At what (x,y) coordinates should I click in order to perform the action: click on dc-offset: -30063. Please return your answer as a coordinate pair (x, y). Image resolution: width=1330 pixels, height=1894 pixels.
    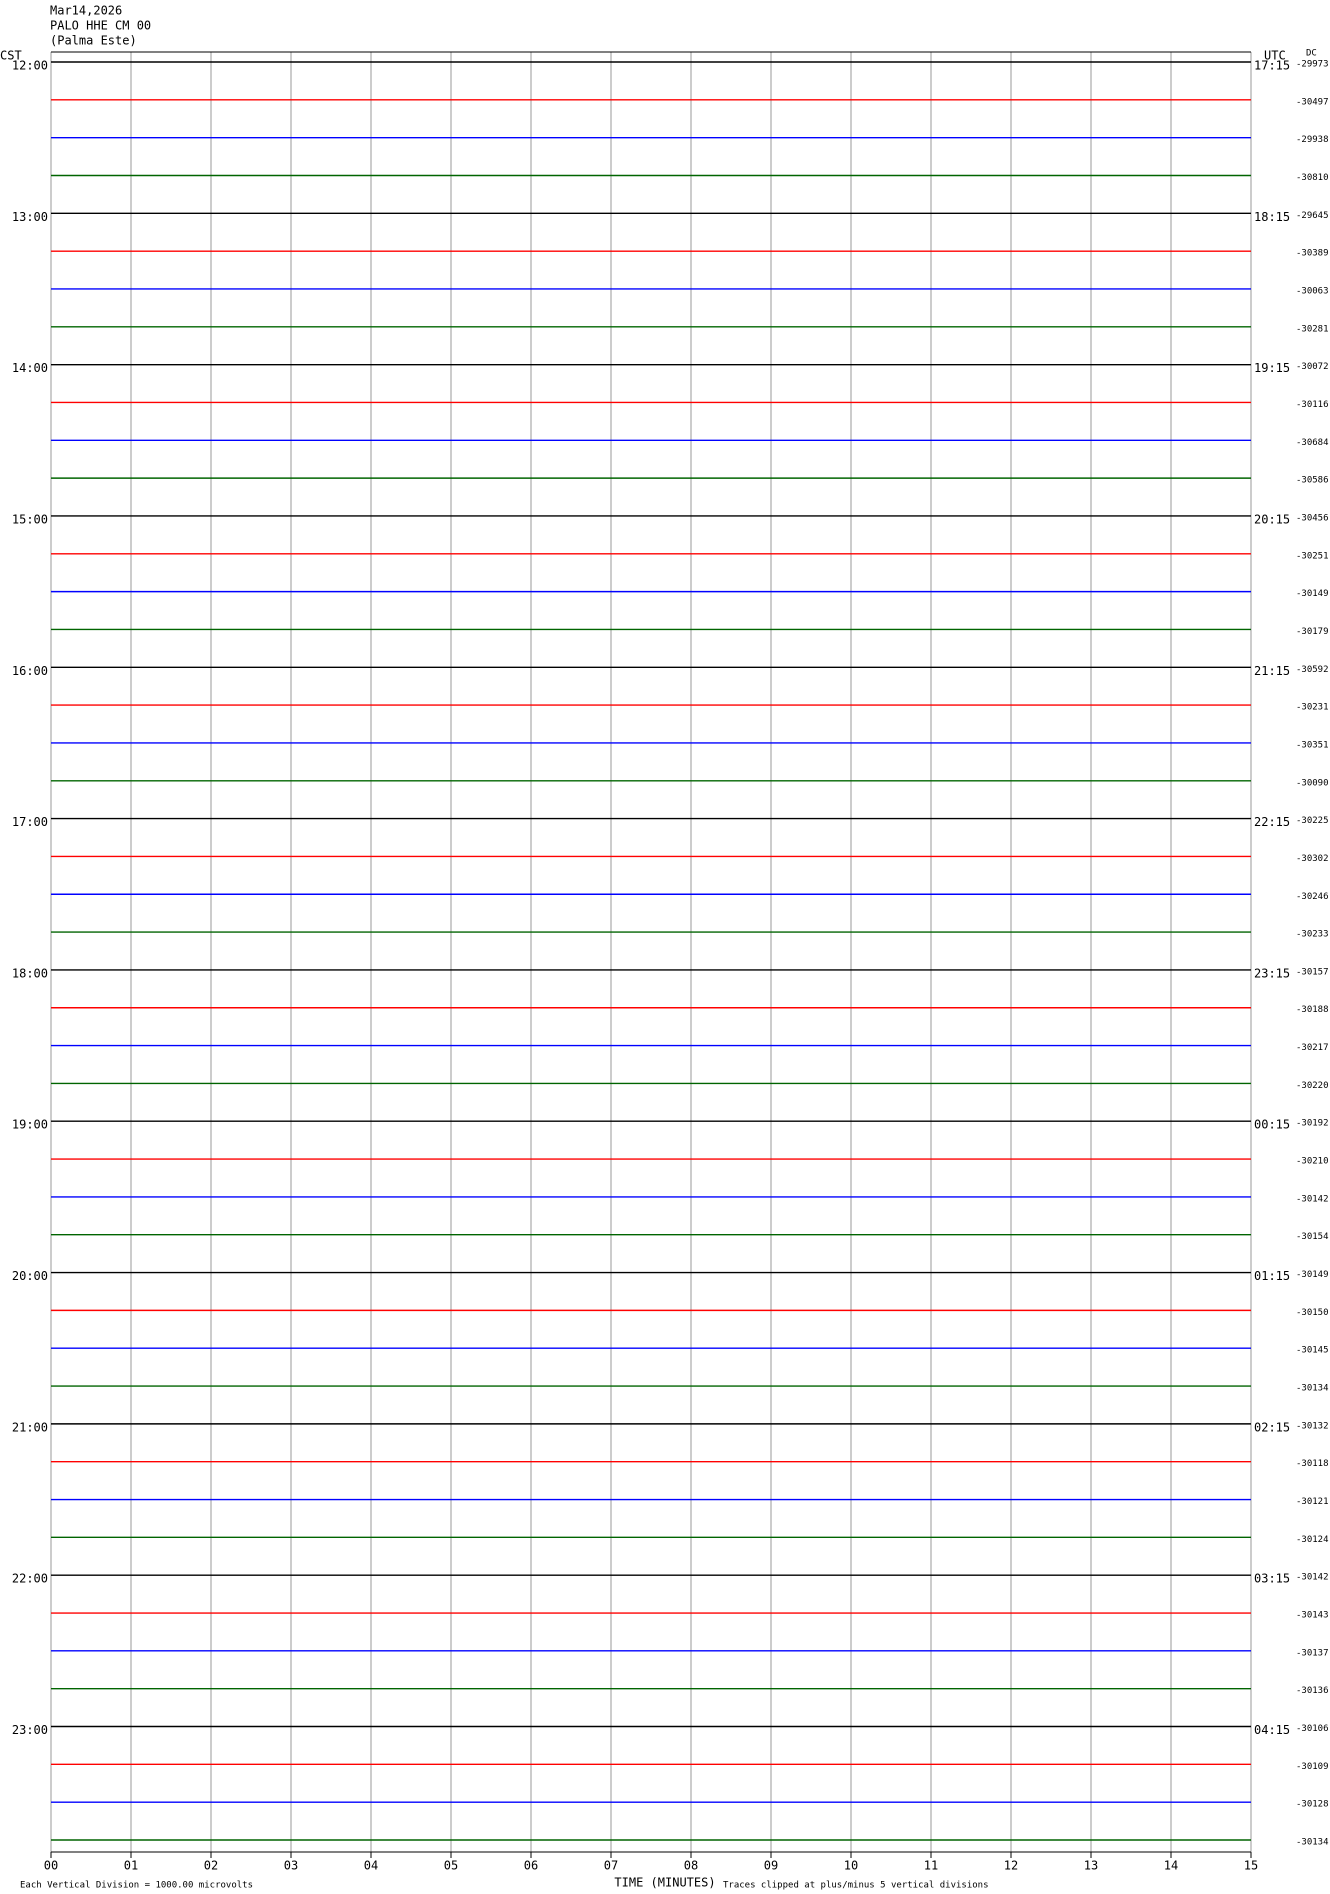
    Looking at the image, I should click on (1312, 291).